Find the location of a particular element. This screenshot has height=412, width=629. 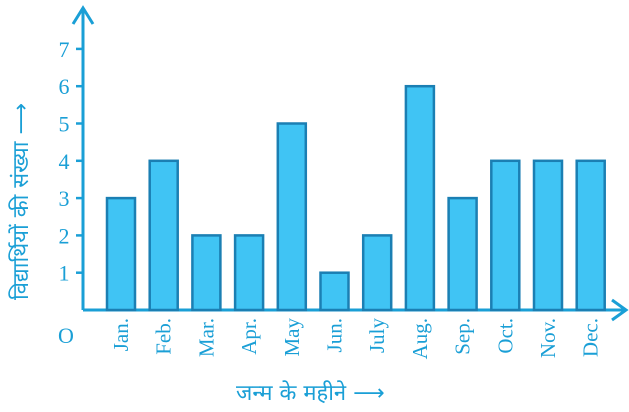

y-tick-label: 5 is located at coordinates (64, 124).